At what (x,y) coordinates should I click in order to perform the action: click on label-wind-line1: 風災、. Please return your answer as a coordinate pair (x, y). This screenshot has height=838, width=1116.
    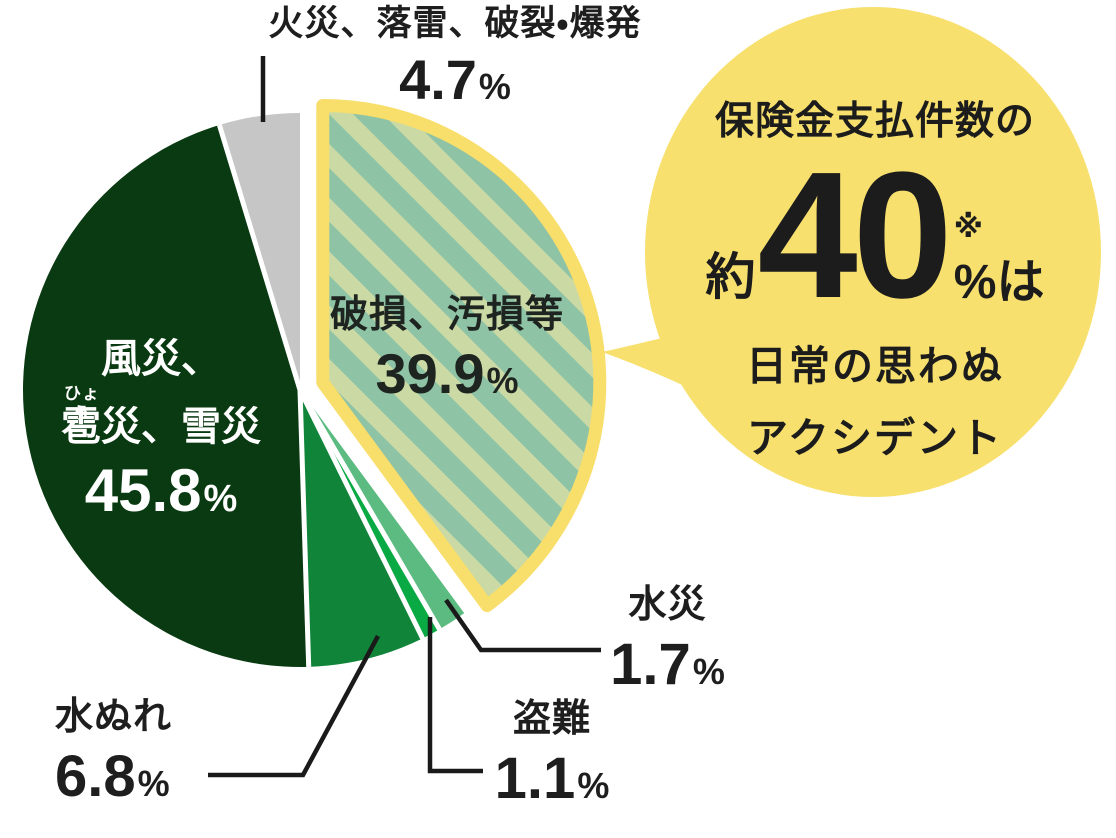
    Looking at the image, I should click on (161, 359).